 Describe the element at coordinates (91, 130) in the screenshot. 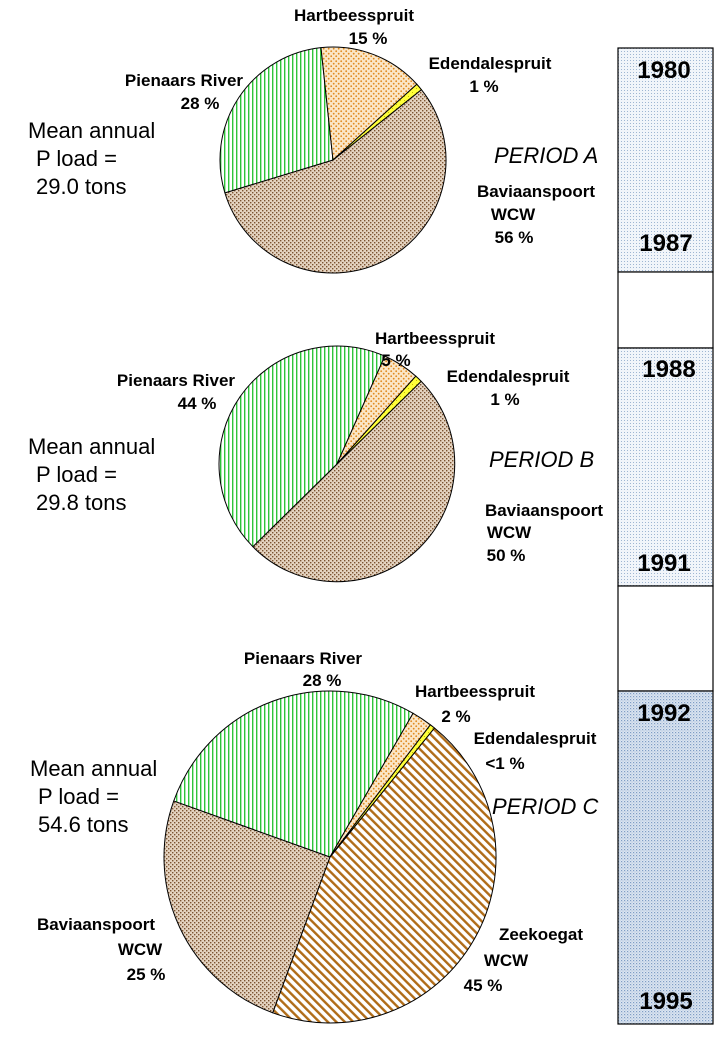

I see `period-a-summary-line1: Mean annual` at that location.